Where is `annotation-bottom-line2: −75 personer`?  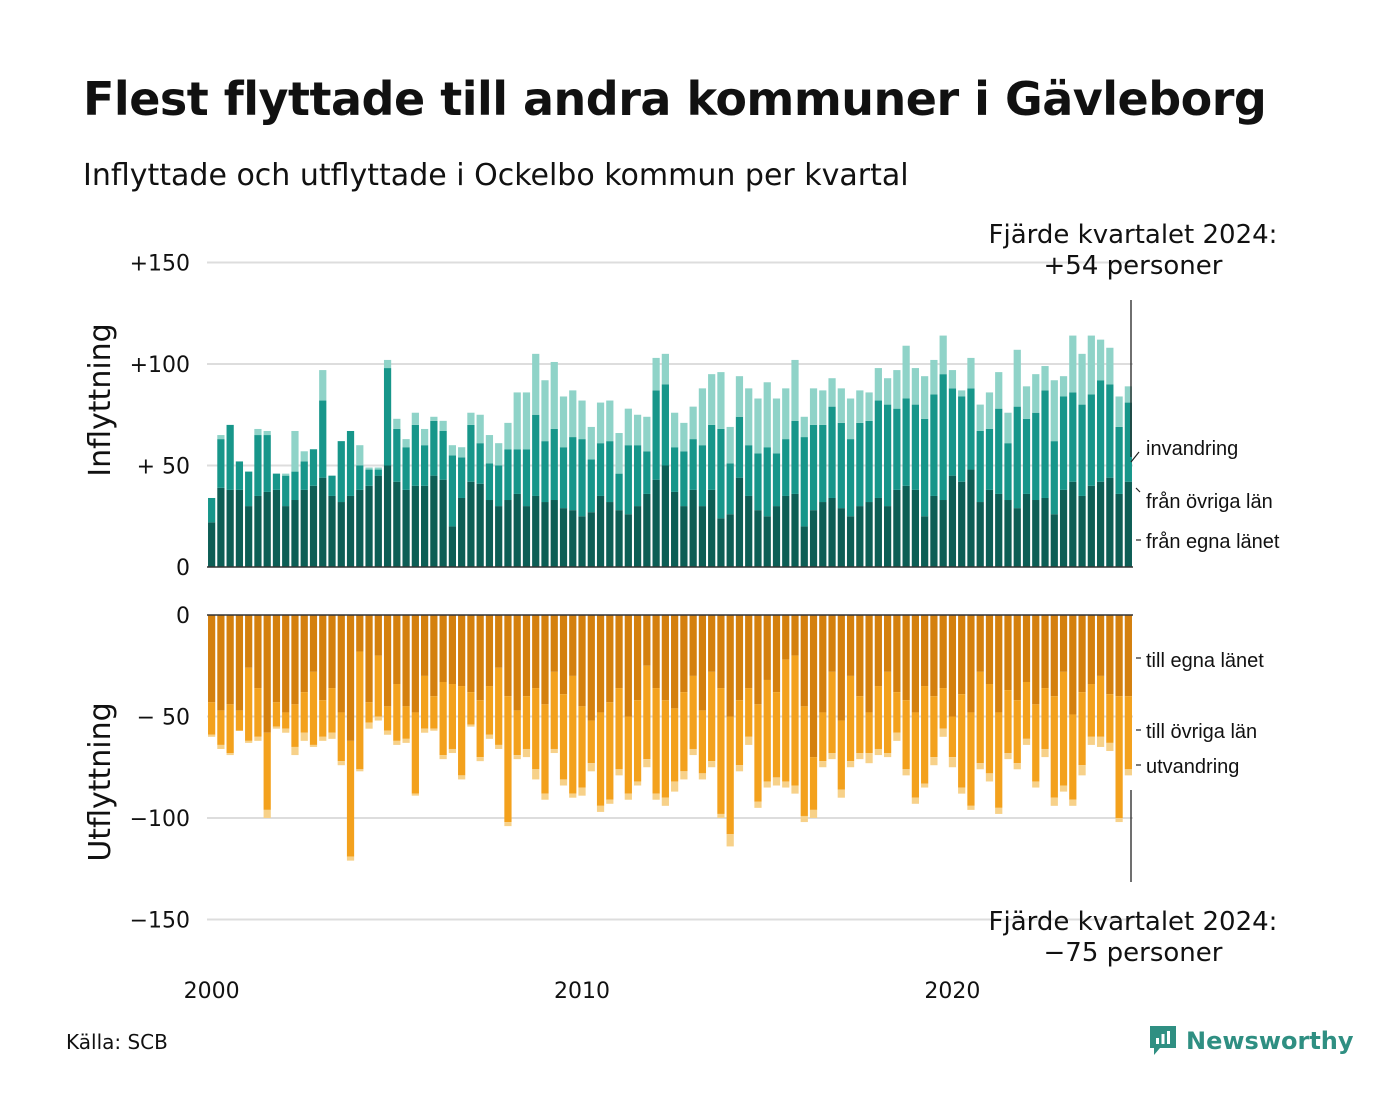 annotation-bottom-line2: −75 personer is located at coordinates (1133, 953).